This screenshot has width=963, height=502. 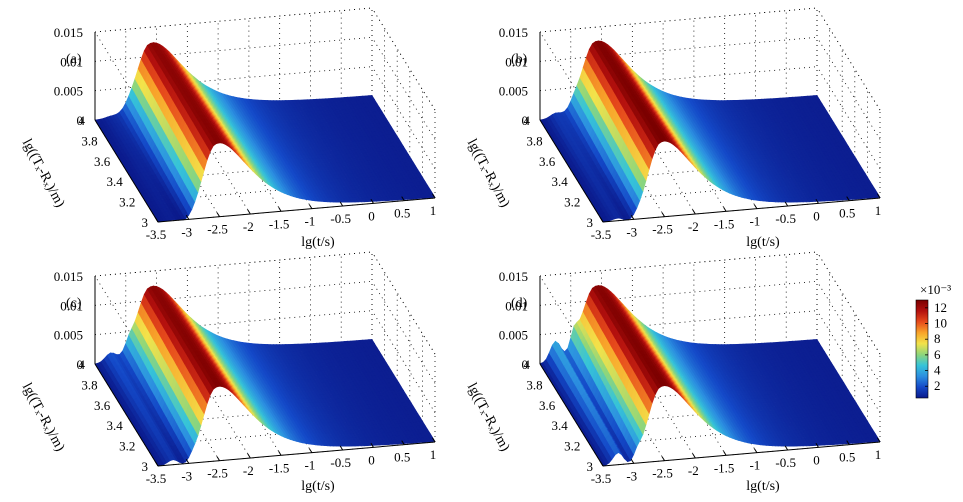 What do you see at coordinates (519, 59) in the screenshot?
I see `panel-label: (b)` at bounding box center [519, 59].